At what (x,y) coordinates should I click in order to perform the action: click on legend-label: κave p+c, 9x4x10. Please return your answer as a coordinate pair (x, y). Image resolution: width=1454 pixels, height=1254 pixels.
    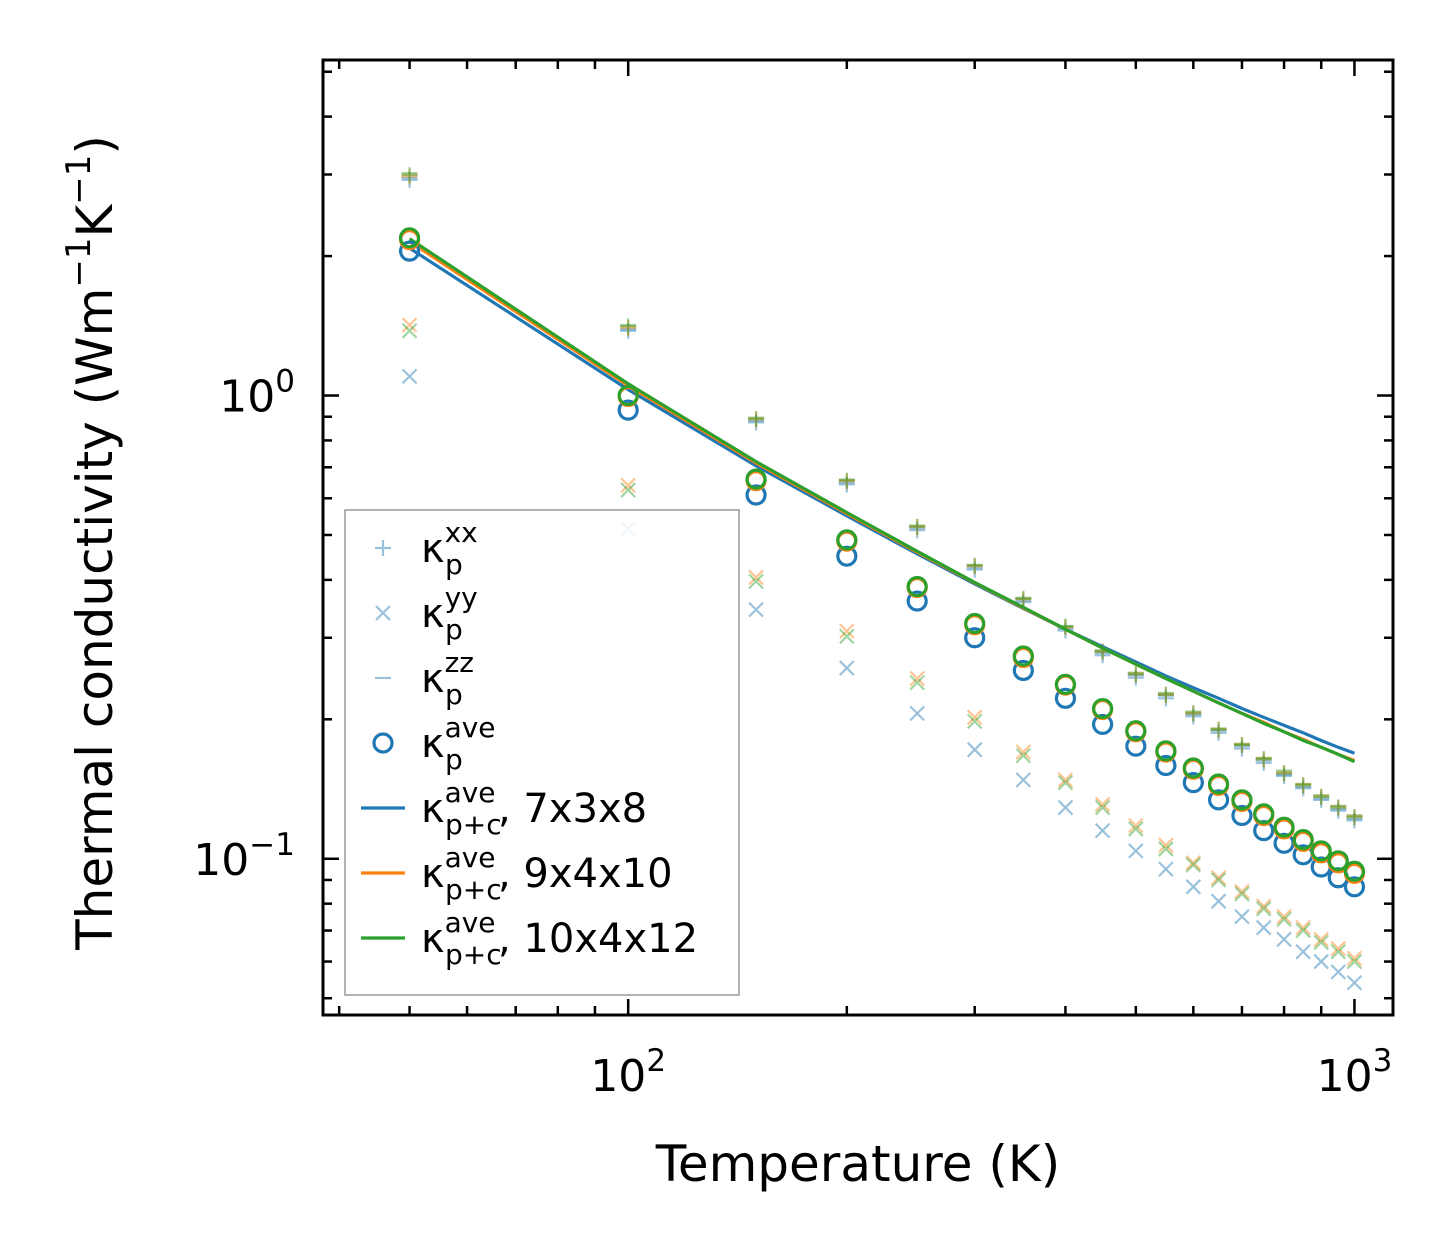
    Looking at the image, I should click on (547, 873).